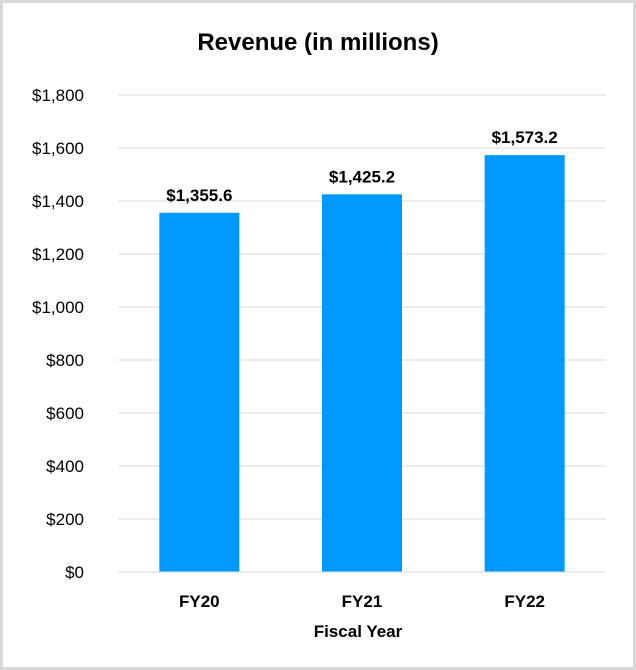 The height and width of the screenshot is (670, 636). I want to click on y-tick-label: $1,800, so click(58, 95).